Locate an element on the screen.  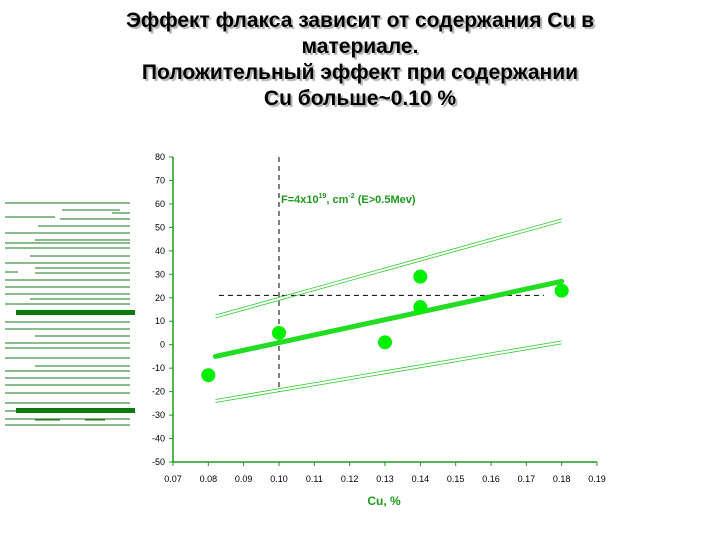
y-tick-label: 60 is located at coordinates (160, 204).